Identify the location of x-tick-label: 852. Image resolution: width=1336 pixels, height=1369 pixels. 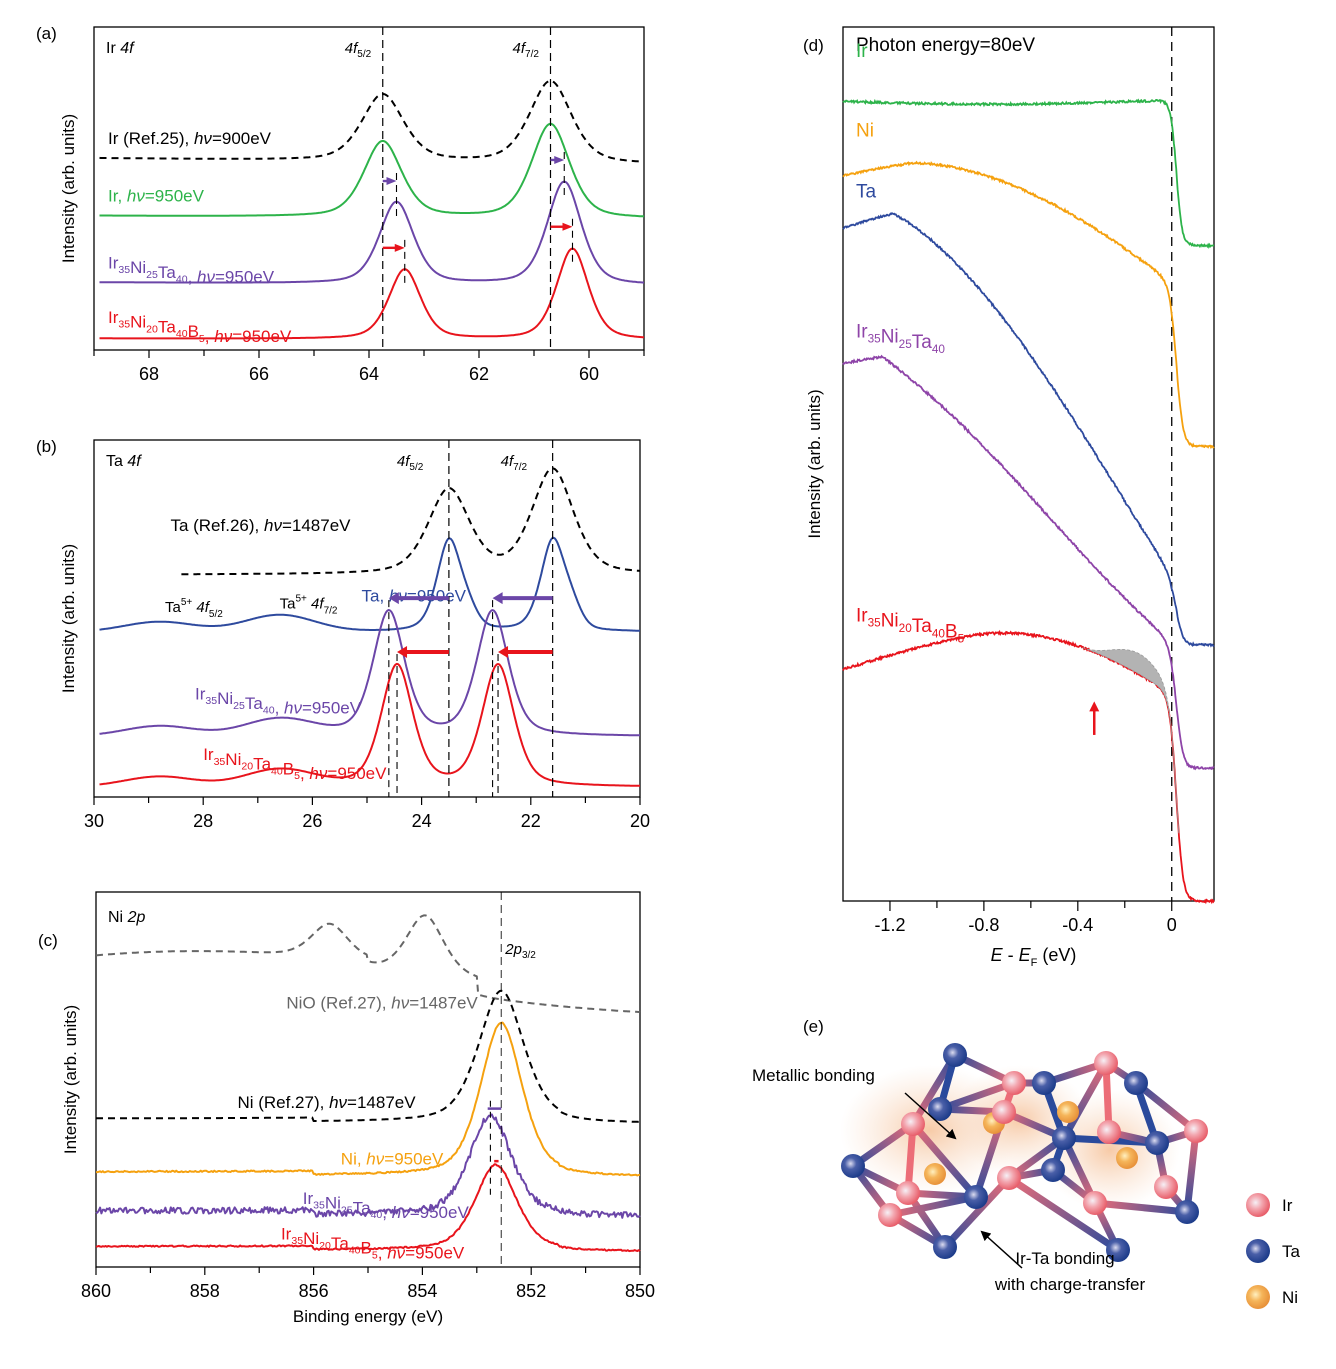
(531, 1291).